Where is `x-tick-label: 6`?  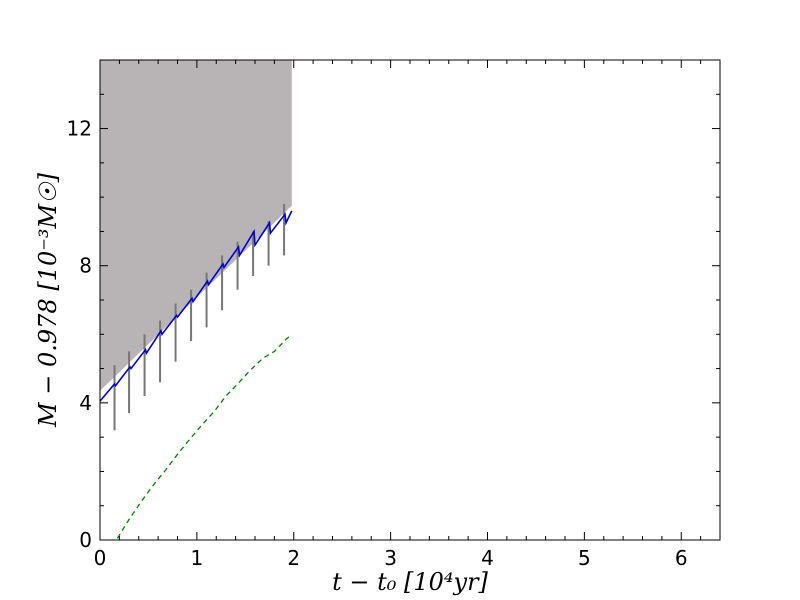 x-tick-label: 6 is located at coordinates (681, 558).